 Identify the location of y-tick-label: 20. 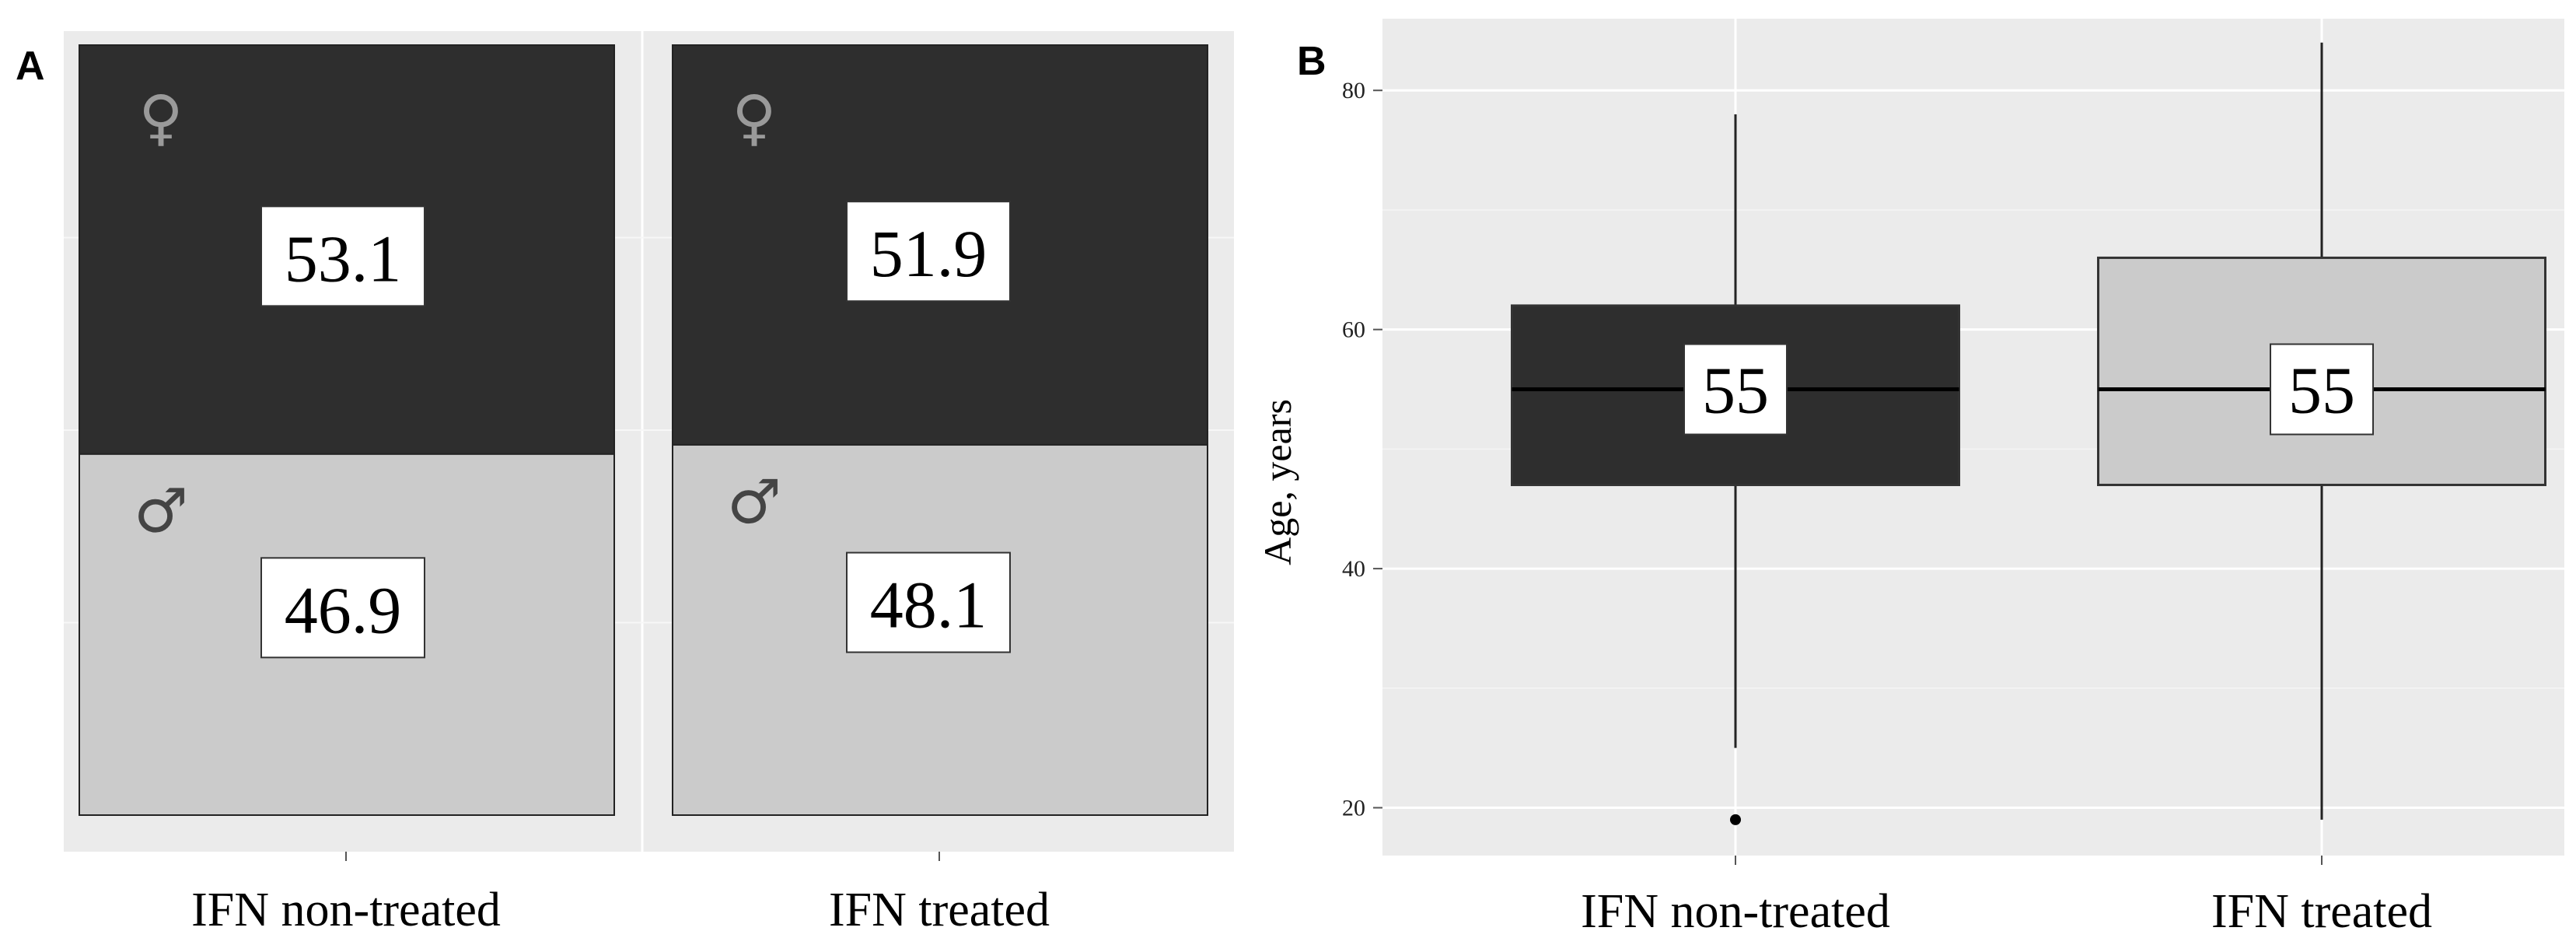
(1353, 808).